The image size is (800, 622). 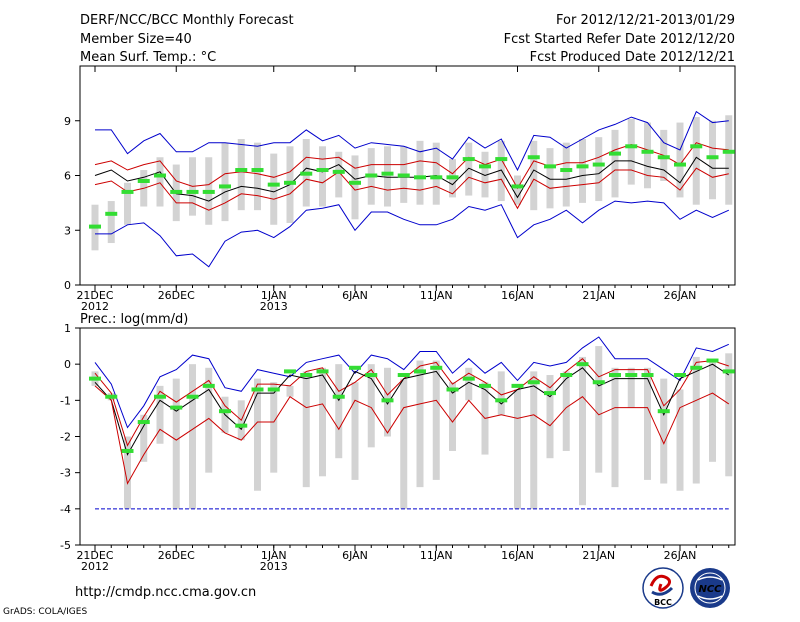 I want to click on x-tick-label: 11JAN, so click(x=436, y=295).